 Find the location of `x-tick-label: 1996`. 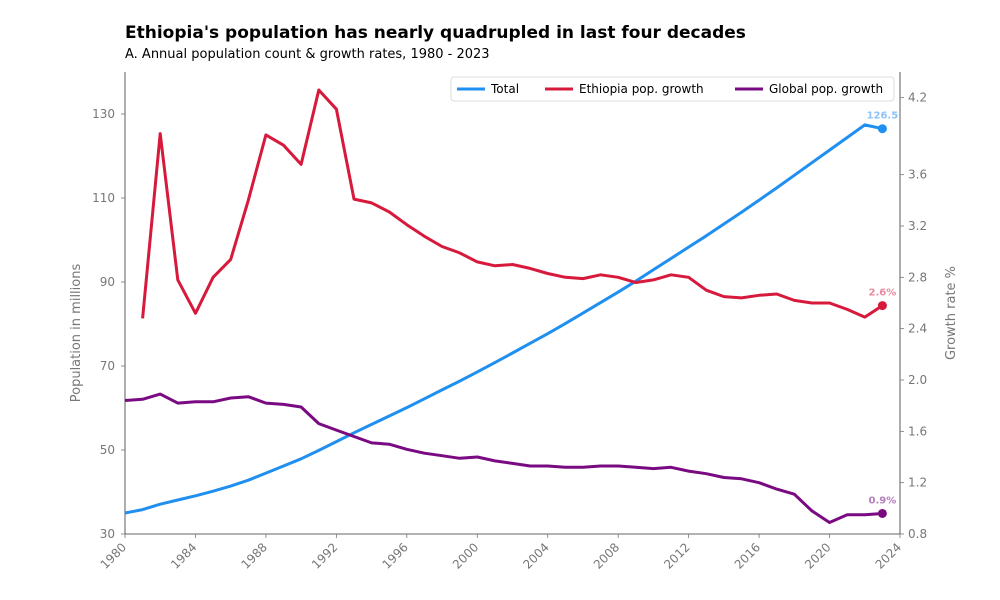

x-tick-label: 1996 is located at coordinates (394, 555).